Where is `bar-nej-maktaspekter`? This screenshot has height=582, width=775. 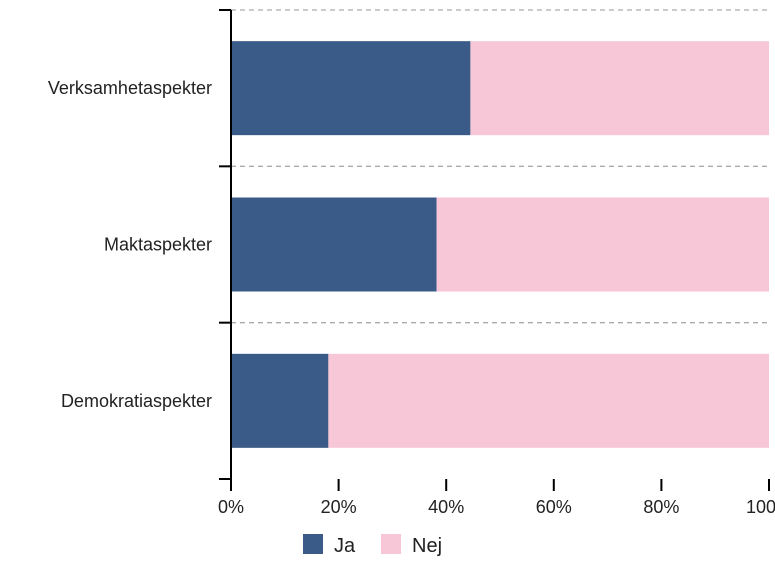 bar-nej-maktaspekter is located at coordinates (602, 244).